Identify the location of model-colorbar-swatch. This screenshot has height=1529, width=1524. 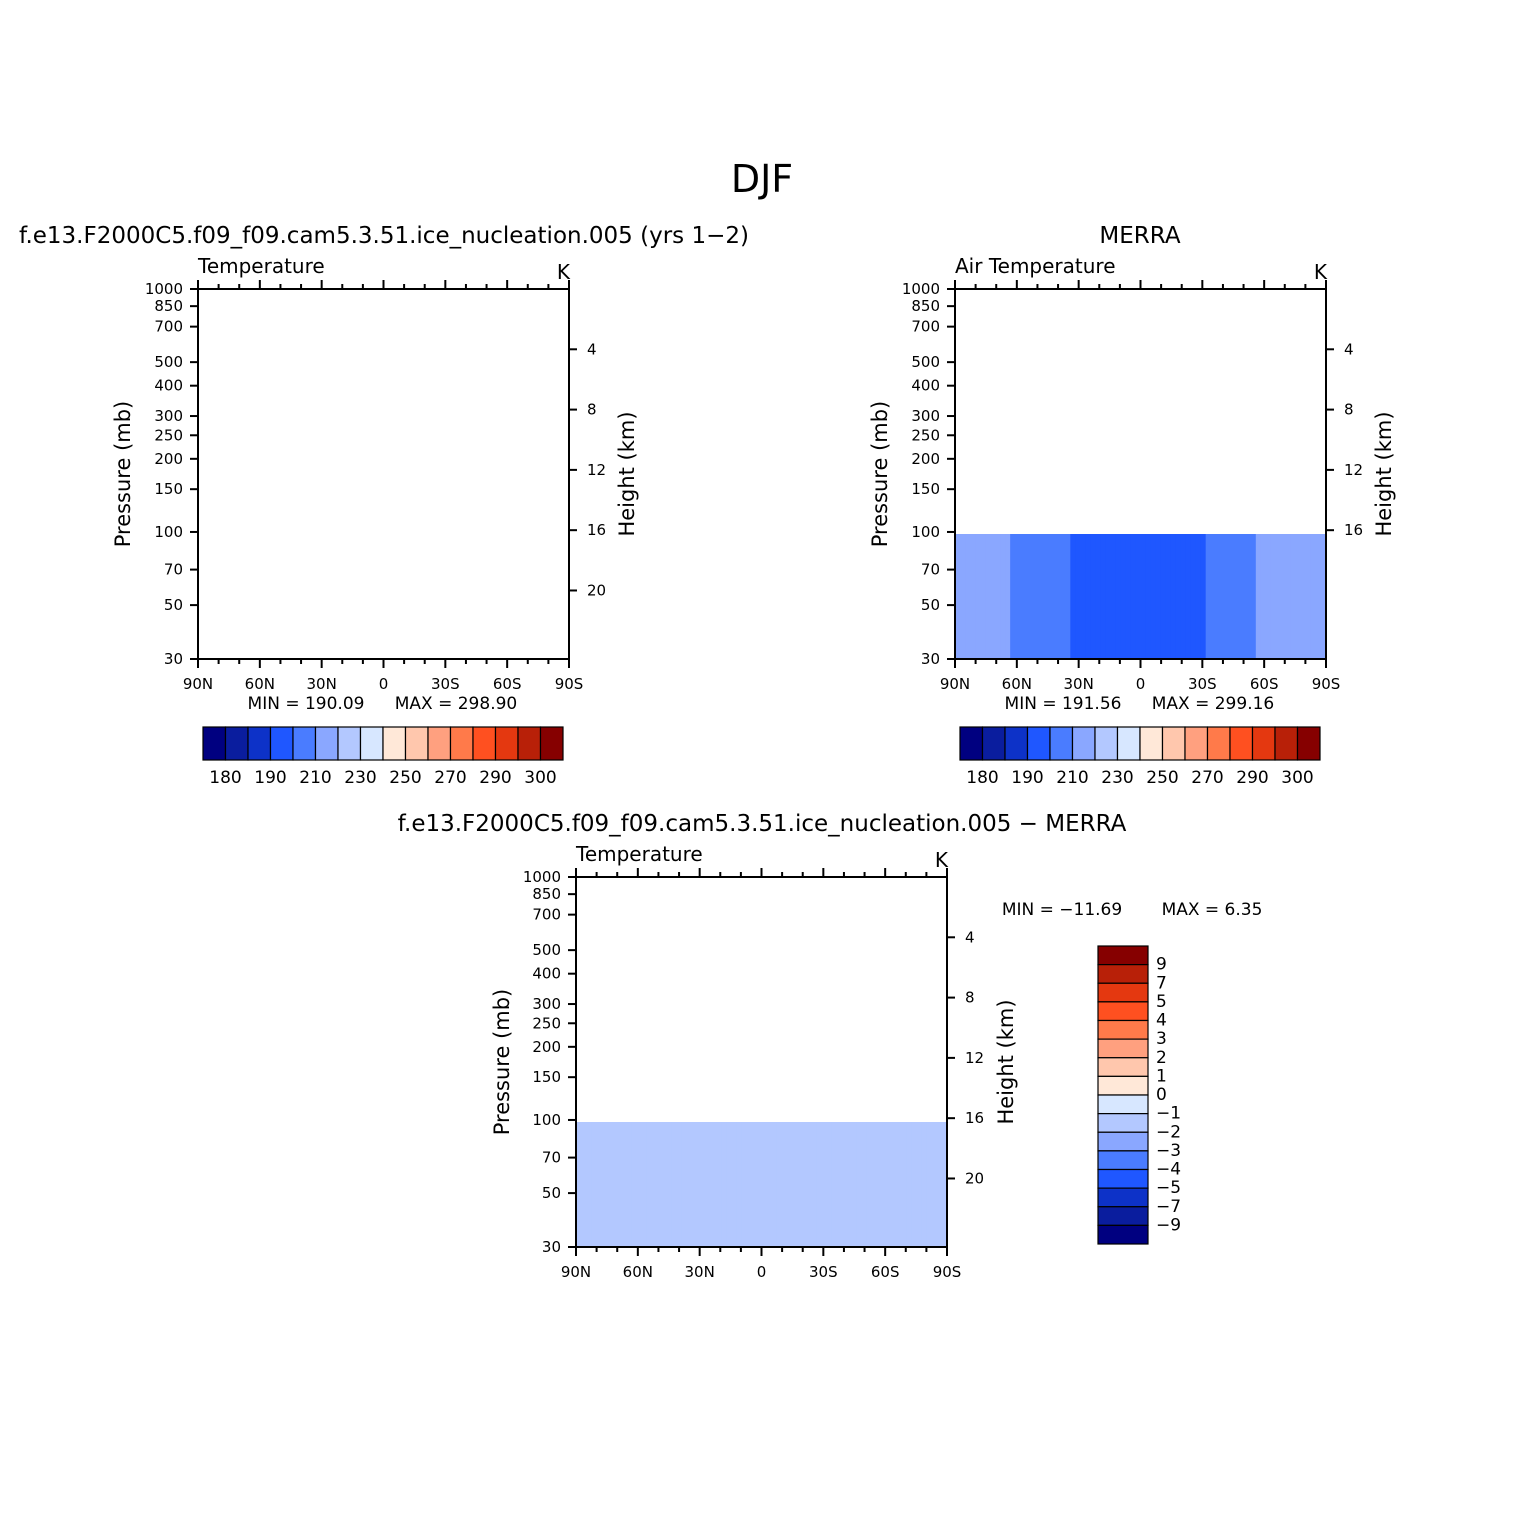
(349, 743).